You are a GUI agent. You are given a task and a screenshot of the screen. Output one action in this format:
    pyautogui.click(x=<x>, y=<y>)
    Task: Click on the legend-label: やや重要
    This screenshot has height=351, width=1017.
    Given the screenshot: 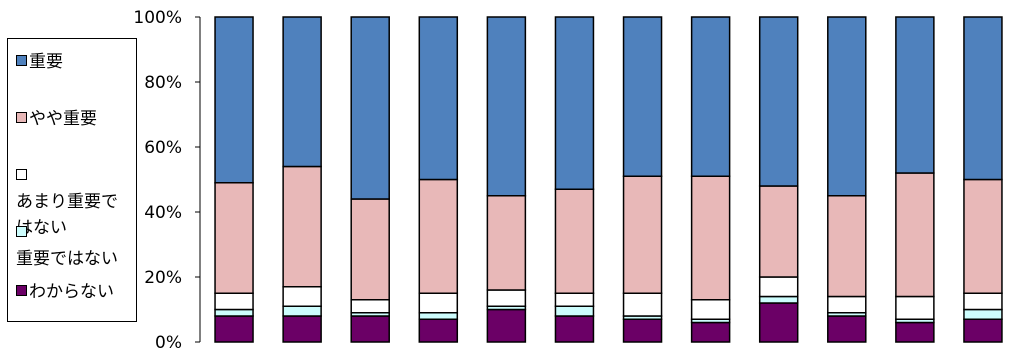 What is the action you would take?
    pyautogui.click(x=63, y=119)
    